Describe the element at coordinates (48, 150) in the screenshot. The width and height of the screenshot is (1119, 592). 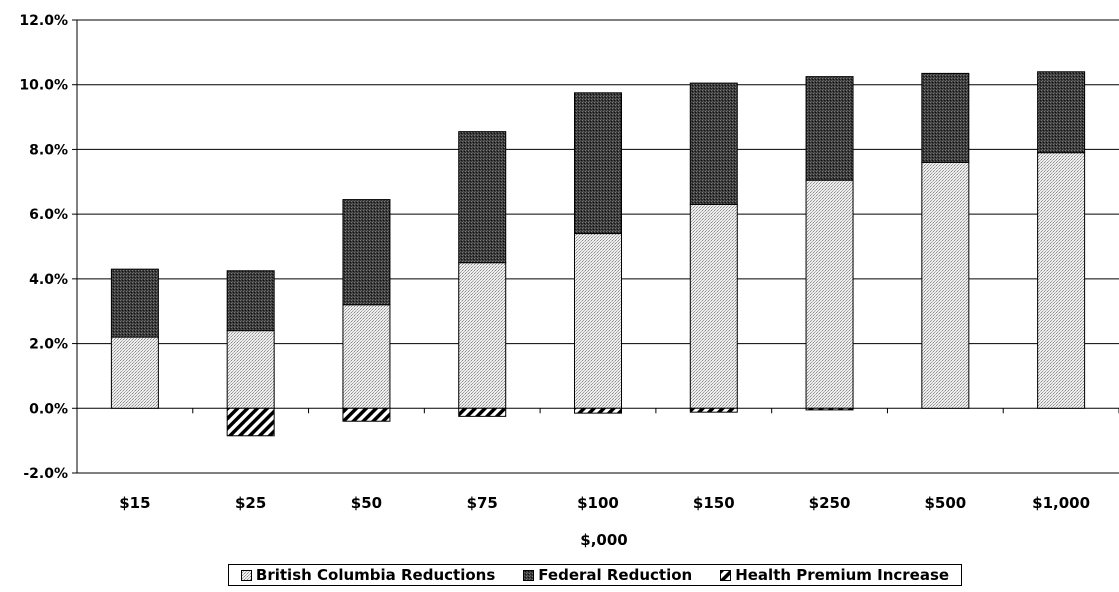
I see `y-tick-label: 8.0%` at that location.